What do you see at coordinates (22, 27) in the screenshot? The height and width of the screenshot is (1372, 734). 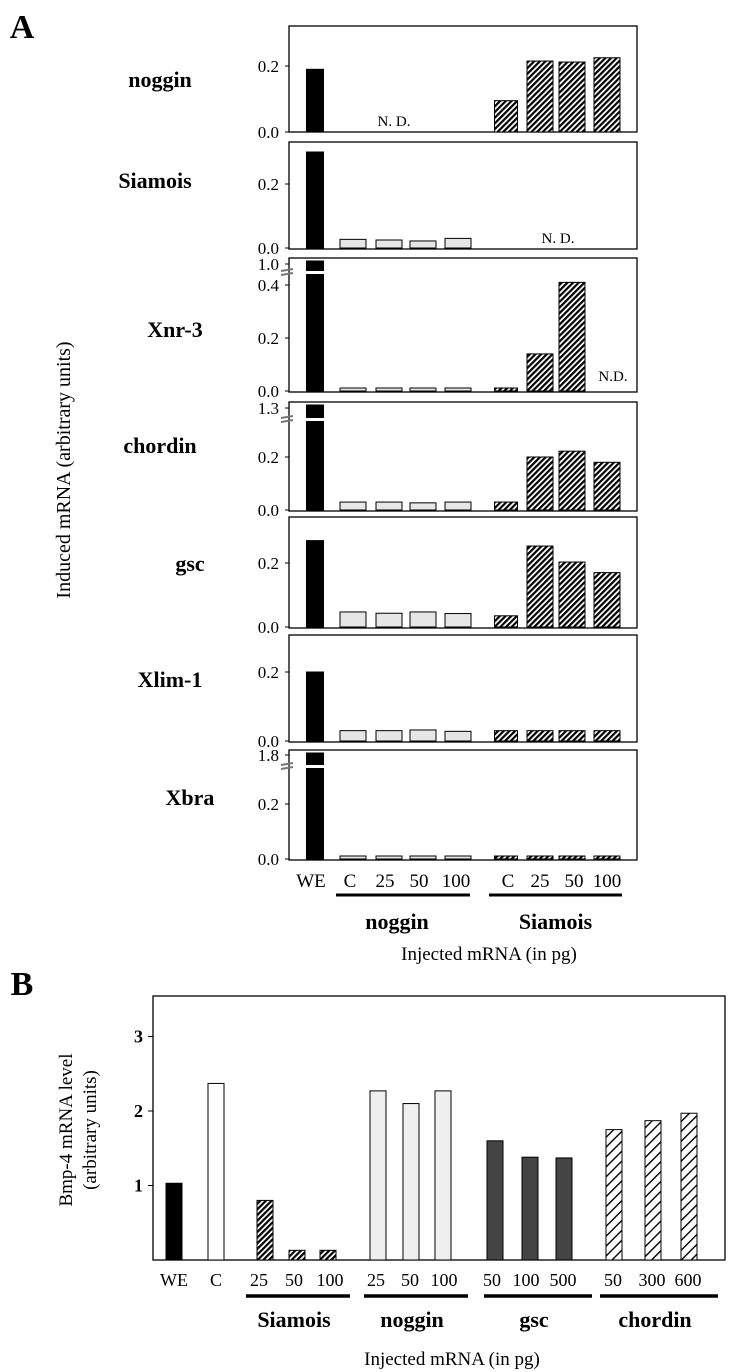 I see `panel-label-a: A` at bounding box center [22, 27].